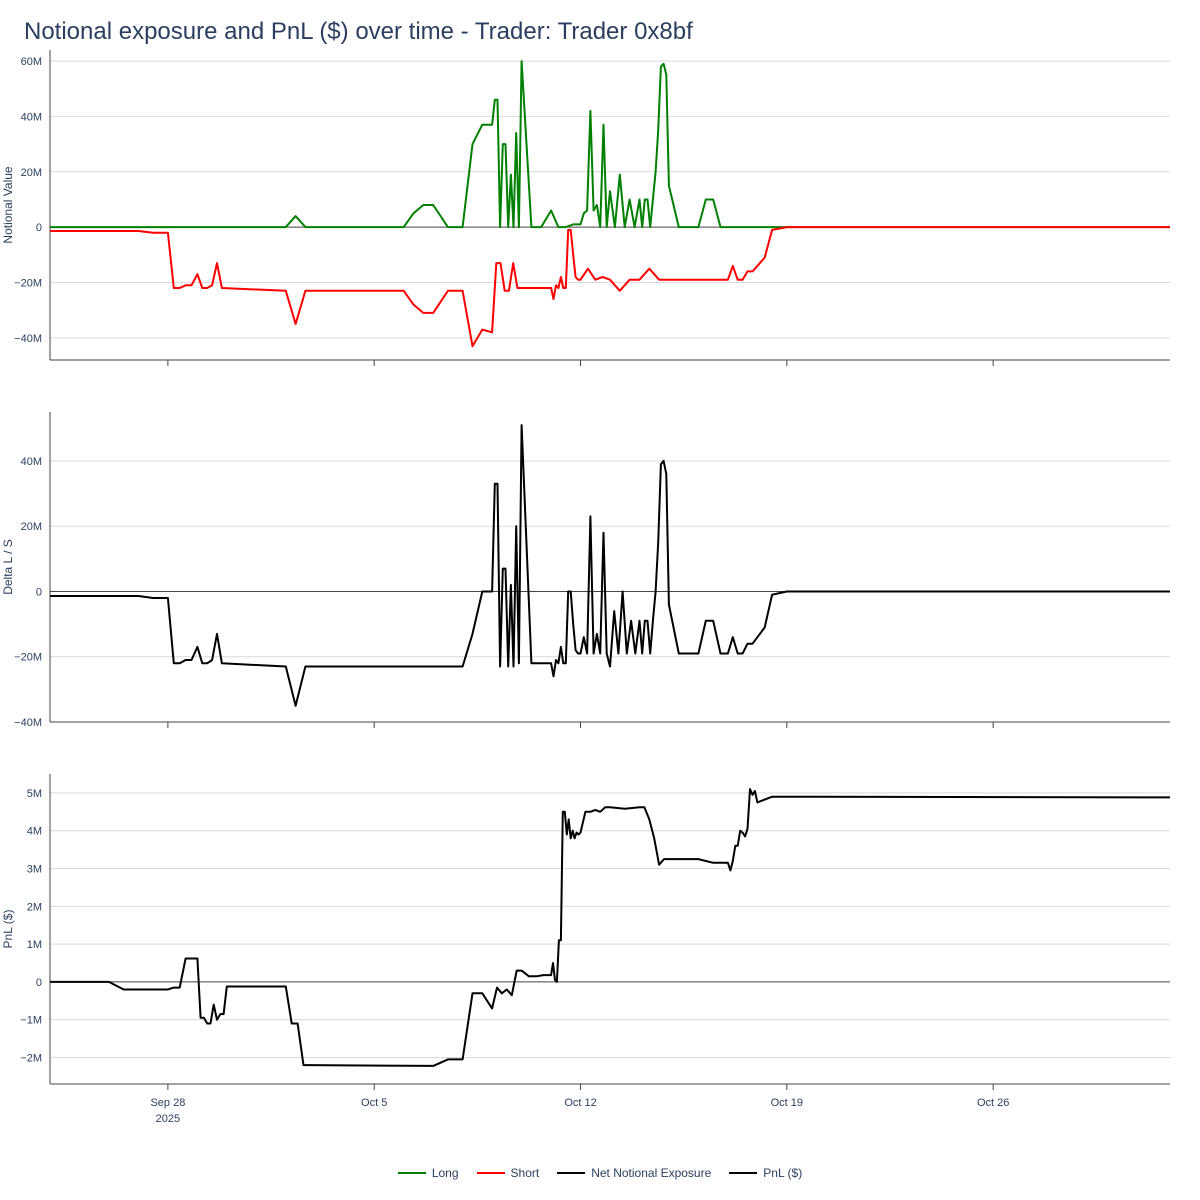 This screenshot has height=1200, width=1200. Describe the element at coordinates (490, 1173) in the screenshot. I see `legend-swatch-short` at that location.